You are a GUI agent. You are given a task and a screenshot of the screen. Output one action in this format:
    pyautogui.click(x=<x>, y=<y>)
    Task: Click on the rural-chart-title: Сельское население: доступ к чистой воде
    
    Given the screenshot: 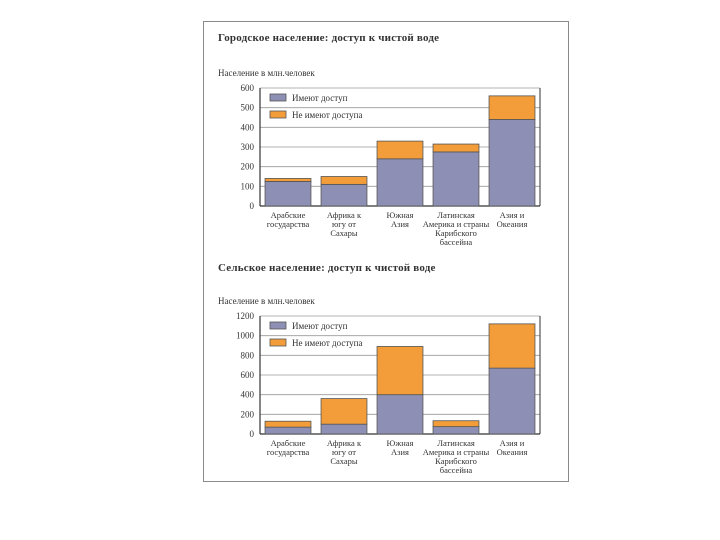 What is the action you would take?
    pyautogui.click(x=327, y=268)
    